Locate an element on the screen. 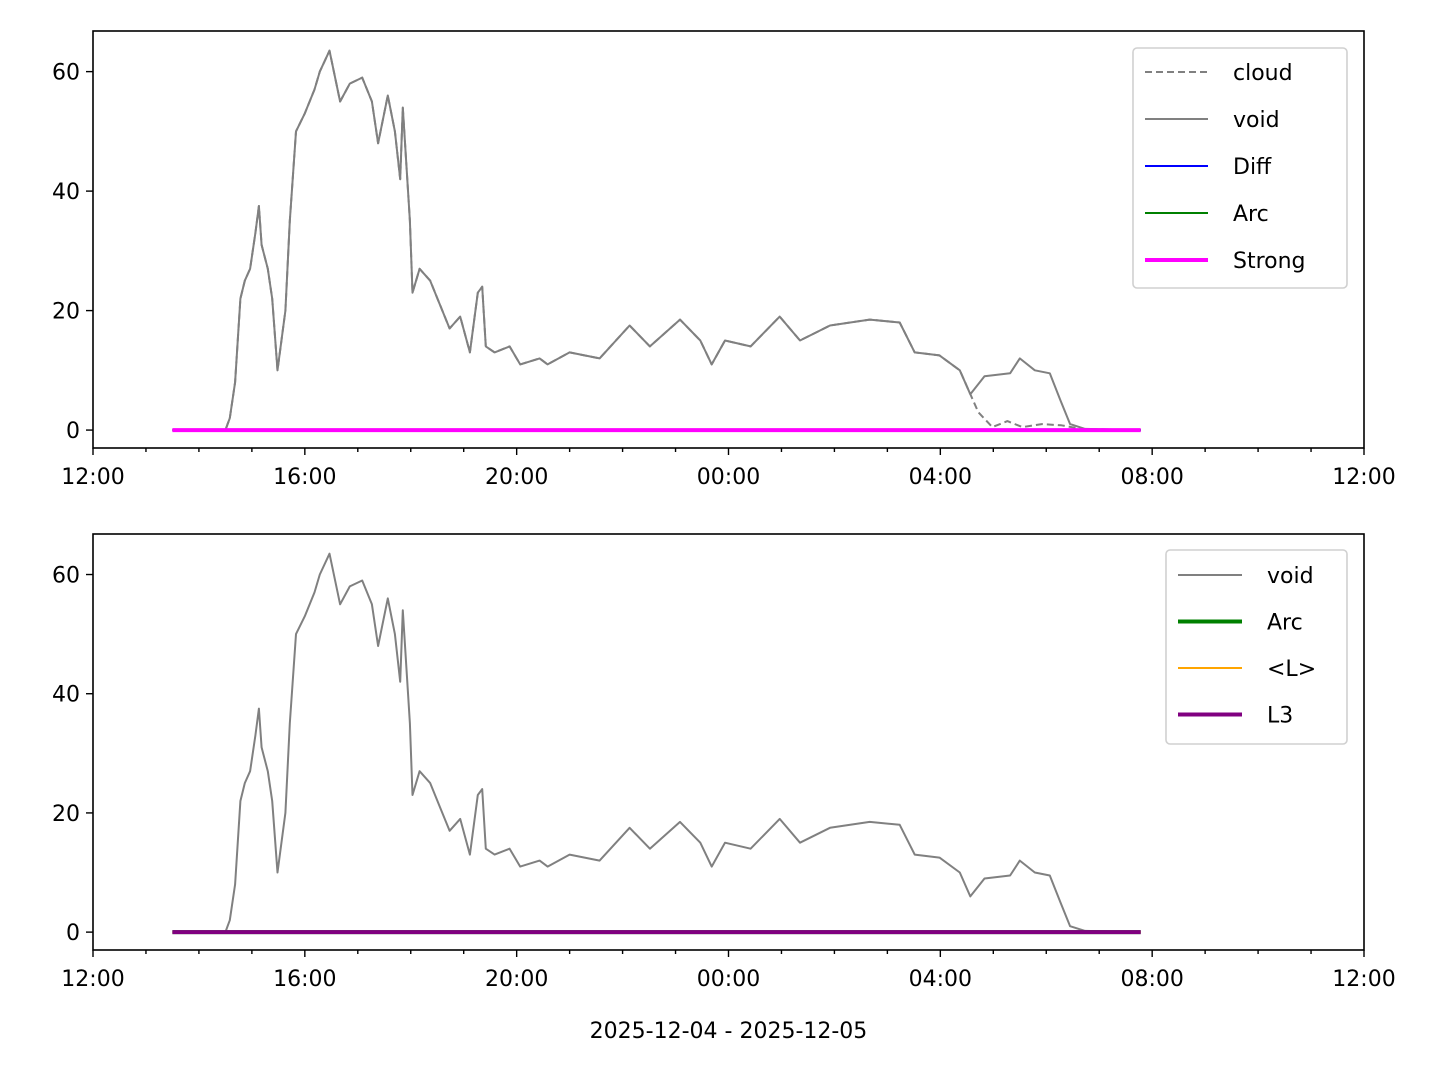  legend-label: Strong is located at coordinates (1269, 261).